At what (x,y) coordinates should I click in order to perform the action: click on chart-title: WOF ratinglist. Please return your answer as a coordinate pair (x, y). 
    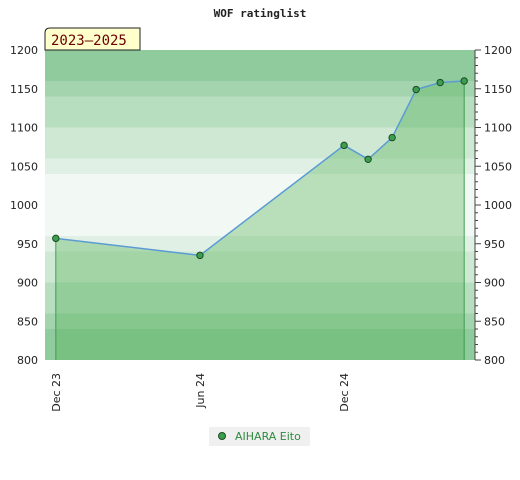
    Looking at the image, I should click on (260, 13).